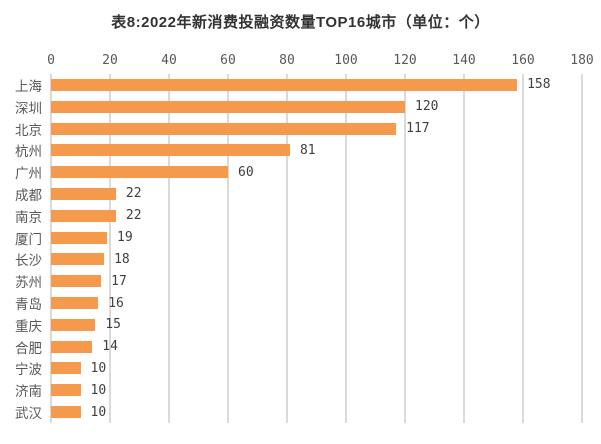 The width and height of the screenshot is (601, 444). I want to click on x-tick-label: 100, so click(346, 60).